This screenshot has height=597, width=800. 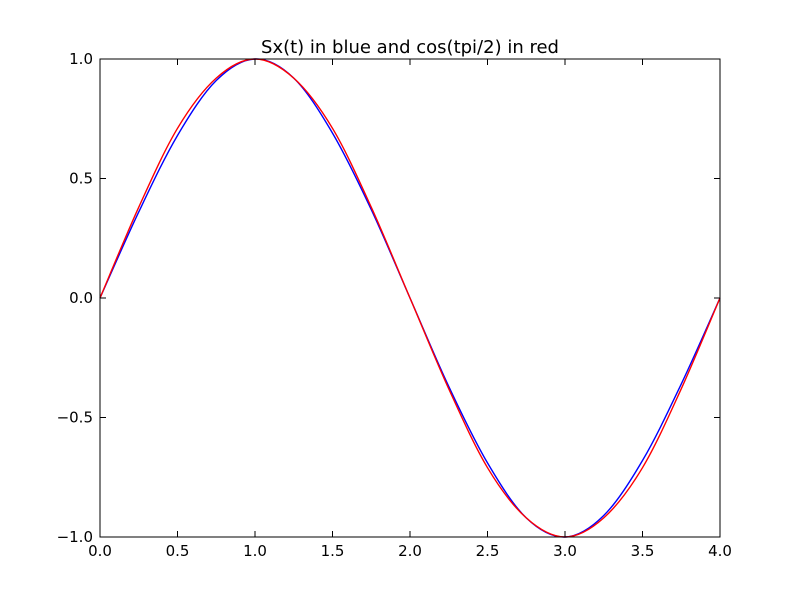 What do you see at coordinates (81, 179) in the screenshot?
I see `y-tick-label: 0.5` at bounding box center [81, 179].